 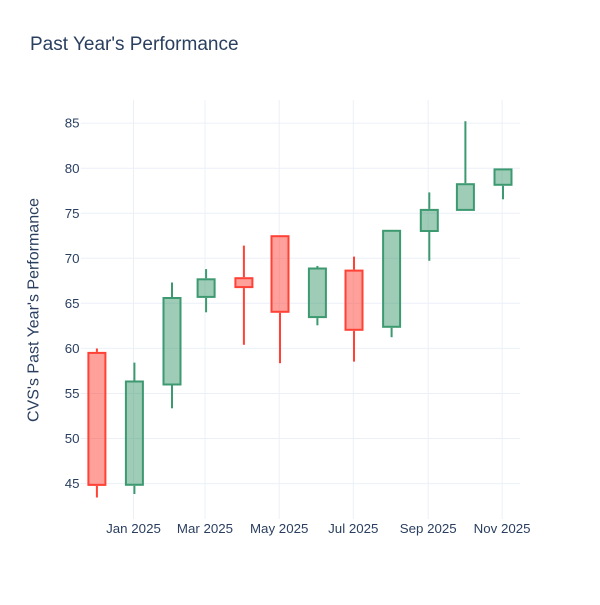 I want to click on svg-text: 70, so click(x=72, y=258).